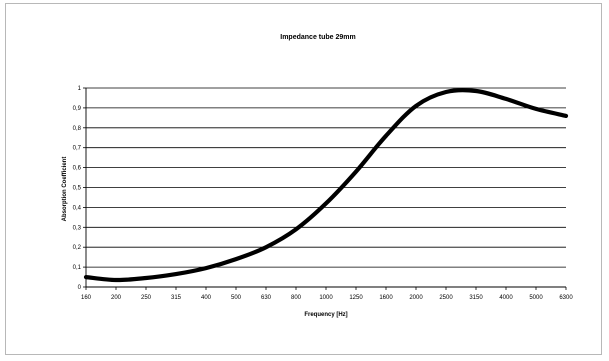 This screenshot has width=609, height=361. Describe the element at coordinates (536, 298) in the screenshot. I see `x-tick-label: 5000` at that location.